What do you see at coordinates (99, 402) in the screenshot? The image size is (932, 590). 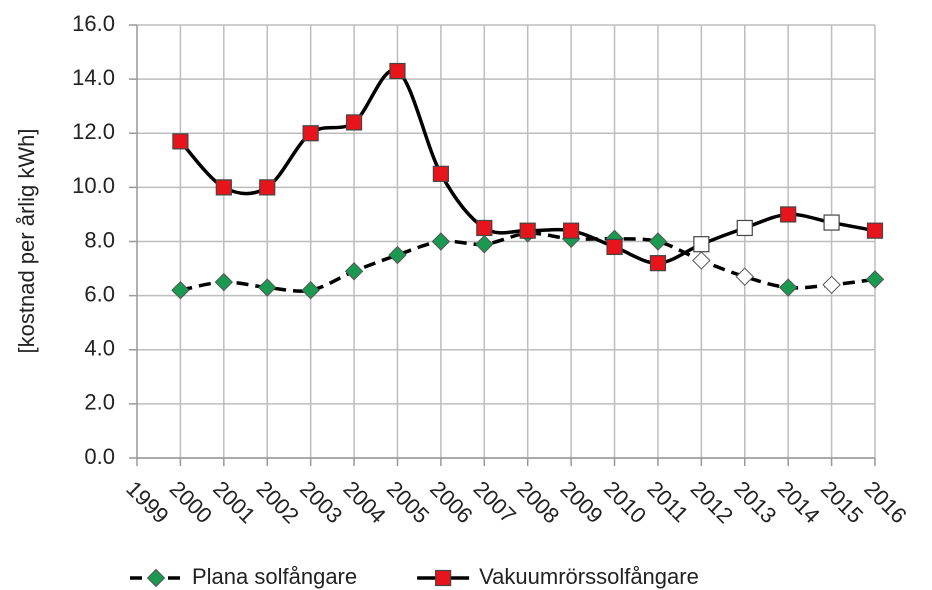 I see `y-tick-label: 2.0` at bounding box center [99, 402].